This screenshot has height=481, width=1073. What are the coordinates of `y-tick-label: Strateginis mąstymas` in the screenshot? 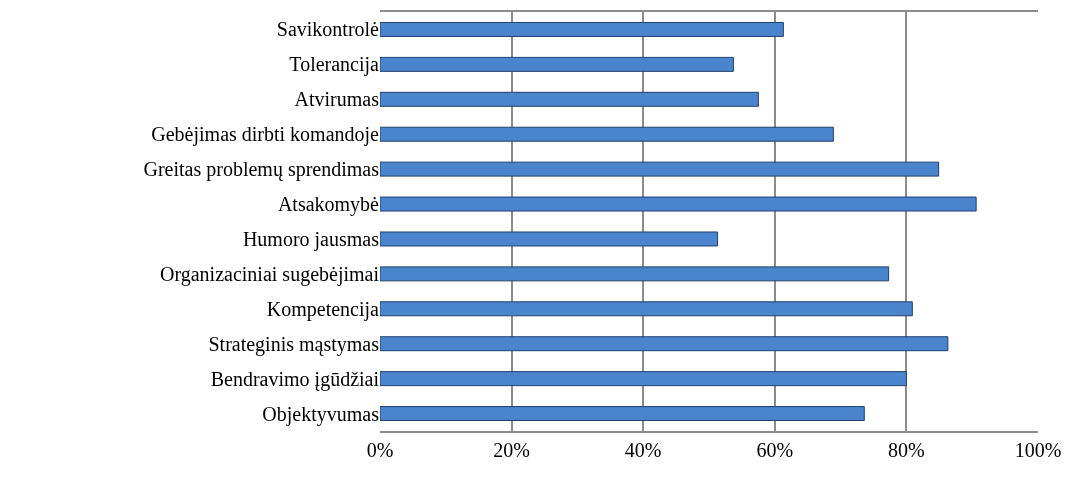 It's located at (294, 344).